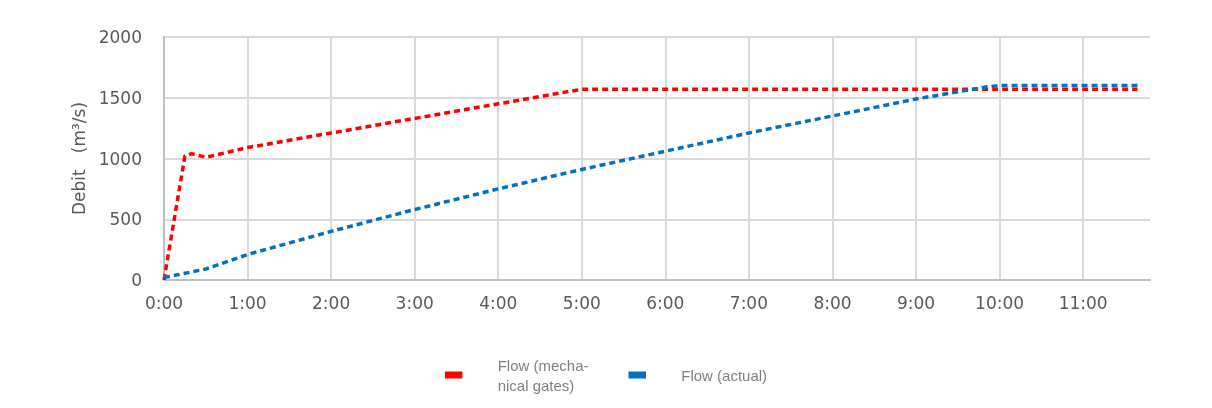 The width and height of the screenshot is (1212, 408). What do you see at coordinates (164, 302) in the screenshot?
I see `x-tick-label: 0:00` at bounding box center [164, 302].